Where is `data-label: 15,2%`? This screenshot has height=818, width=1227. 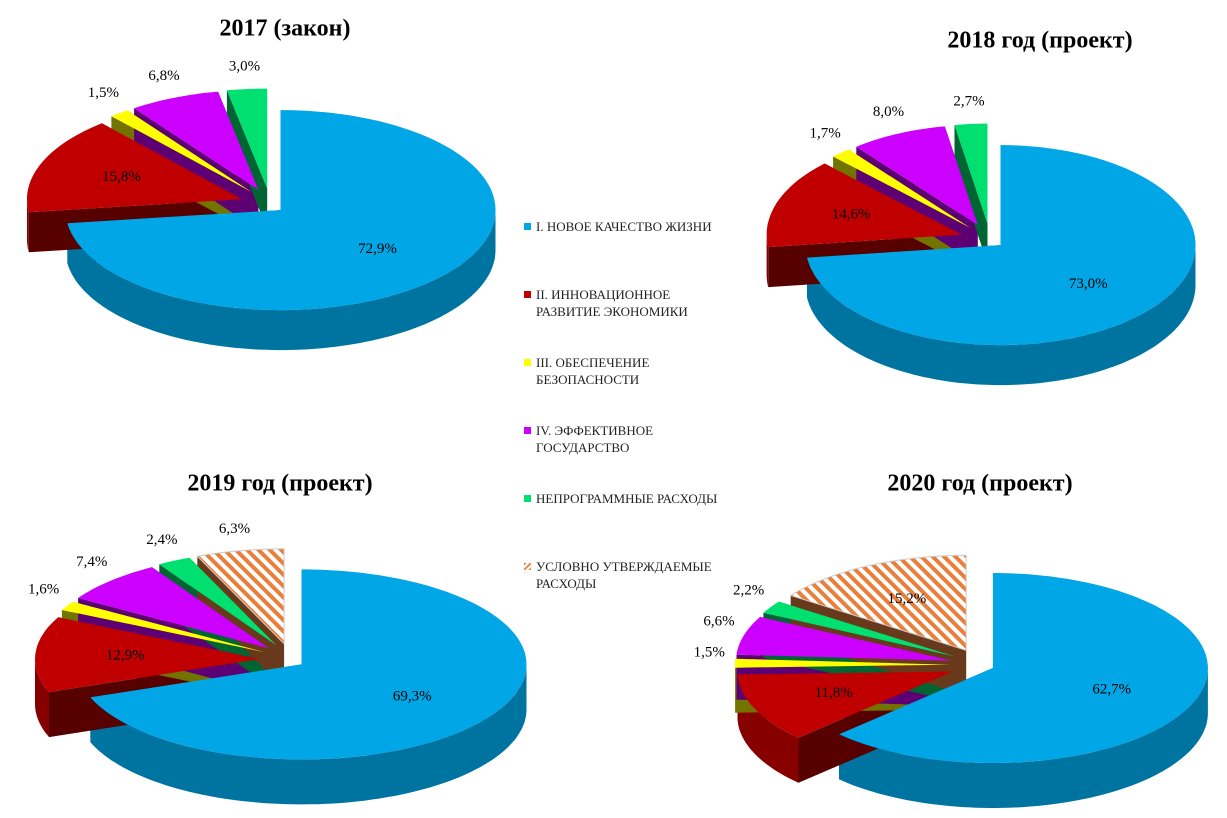 data-label: 15,2% is located at coordinates (907, 599).